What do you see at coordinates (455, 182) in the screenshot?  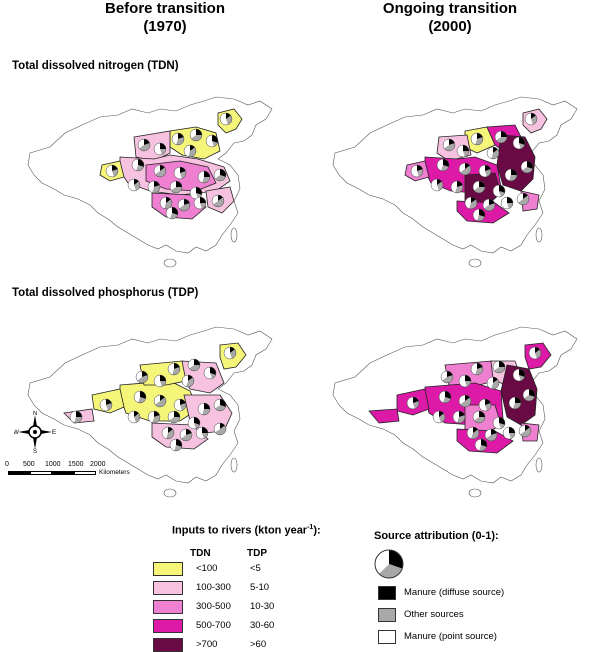 I see `map-tdn-2000` at bounding box center [455, 182].